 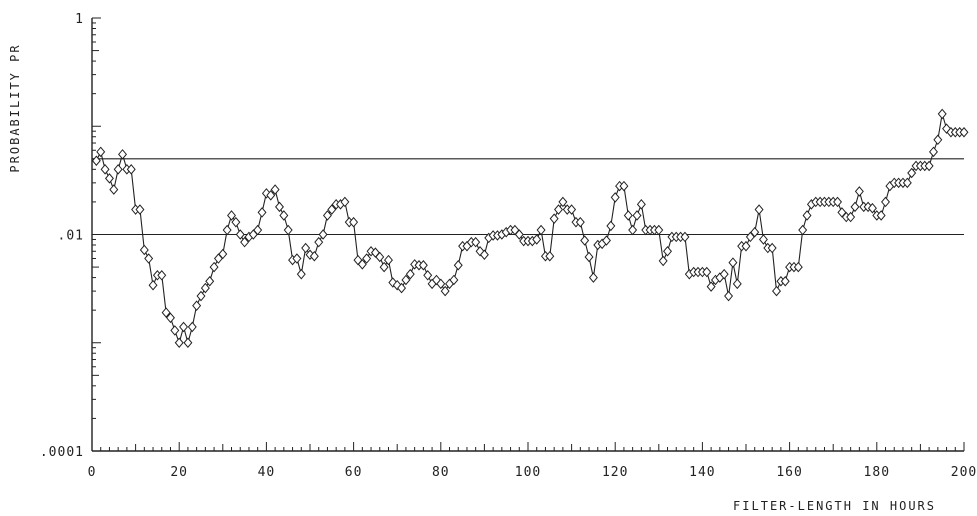 What do you see at coordinates (702, 472) in the screenshot?
I see `x-tick-label: 140` at bounding box center [702, 472].